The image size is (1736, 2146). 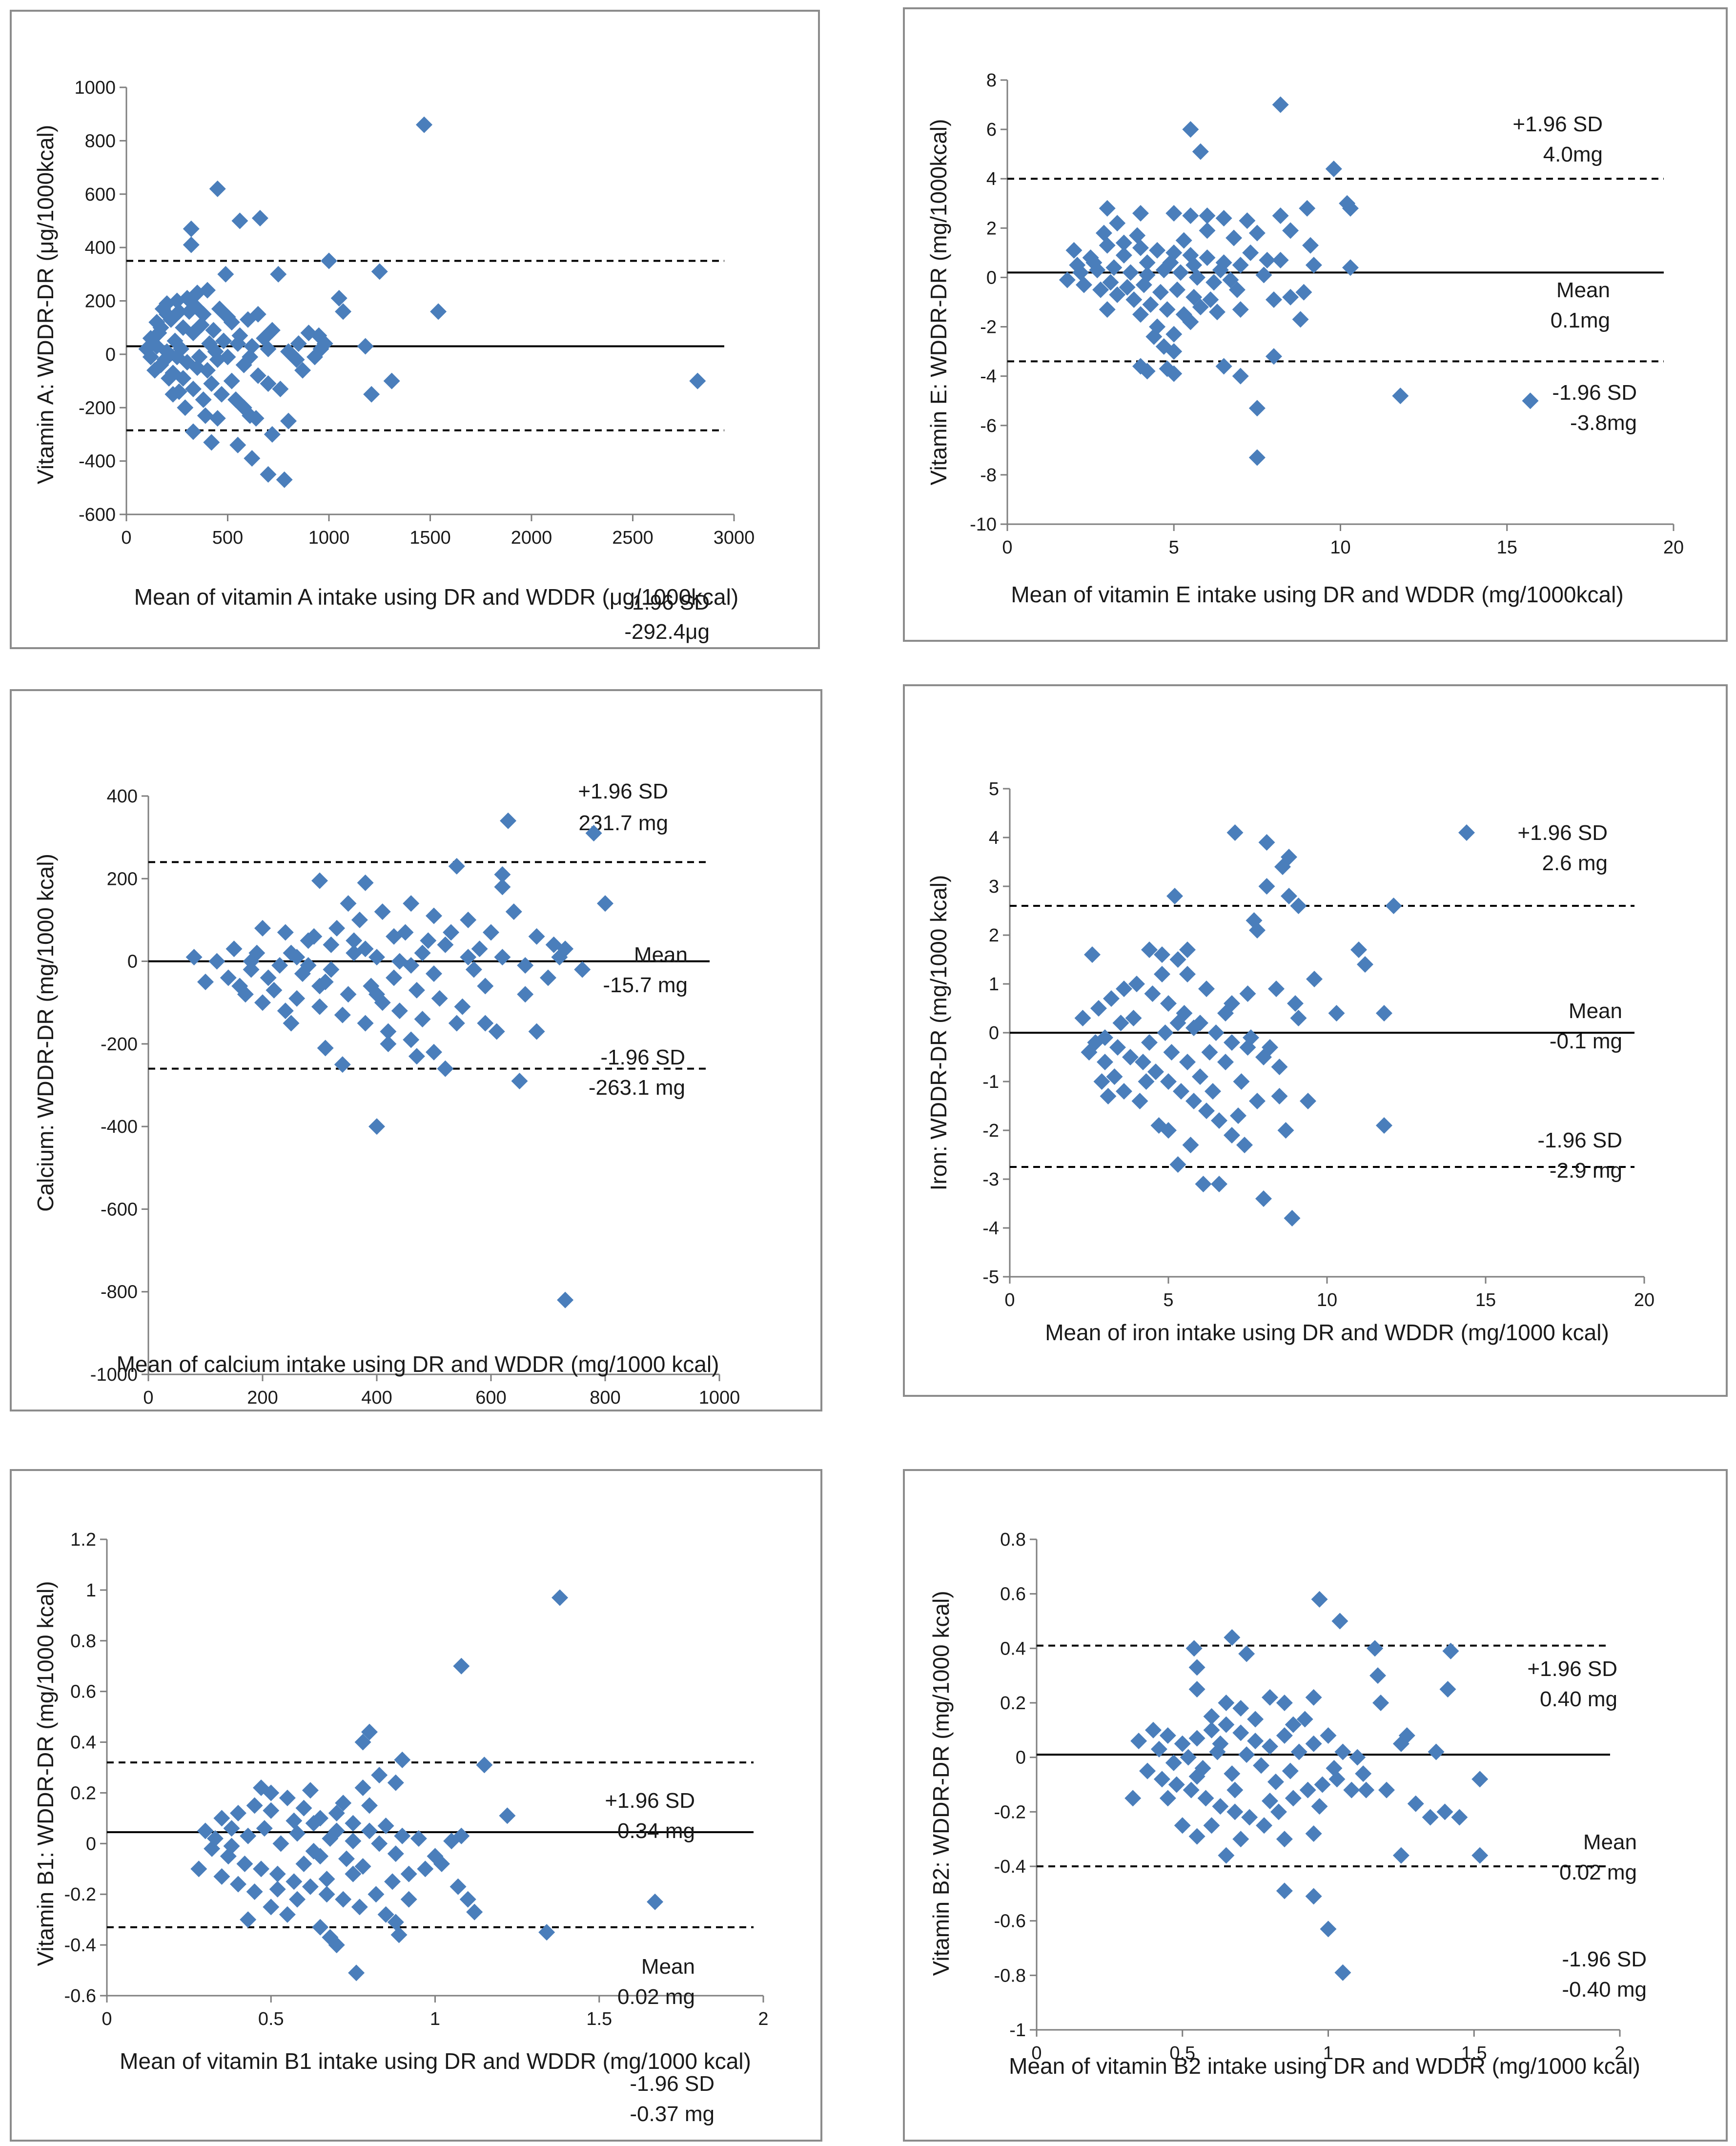 I want to click on upper-limit-label: +1.96 SD, so click(x=1562, y=833).